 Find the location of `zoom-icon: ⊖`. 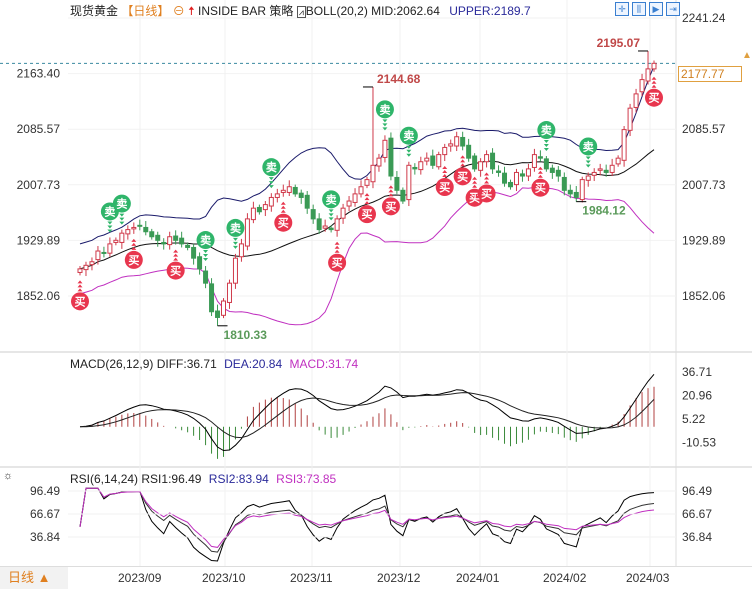

zoom-icon: ⊖ is located at coordinates (178, 11).